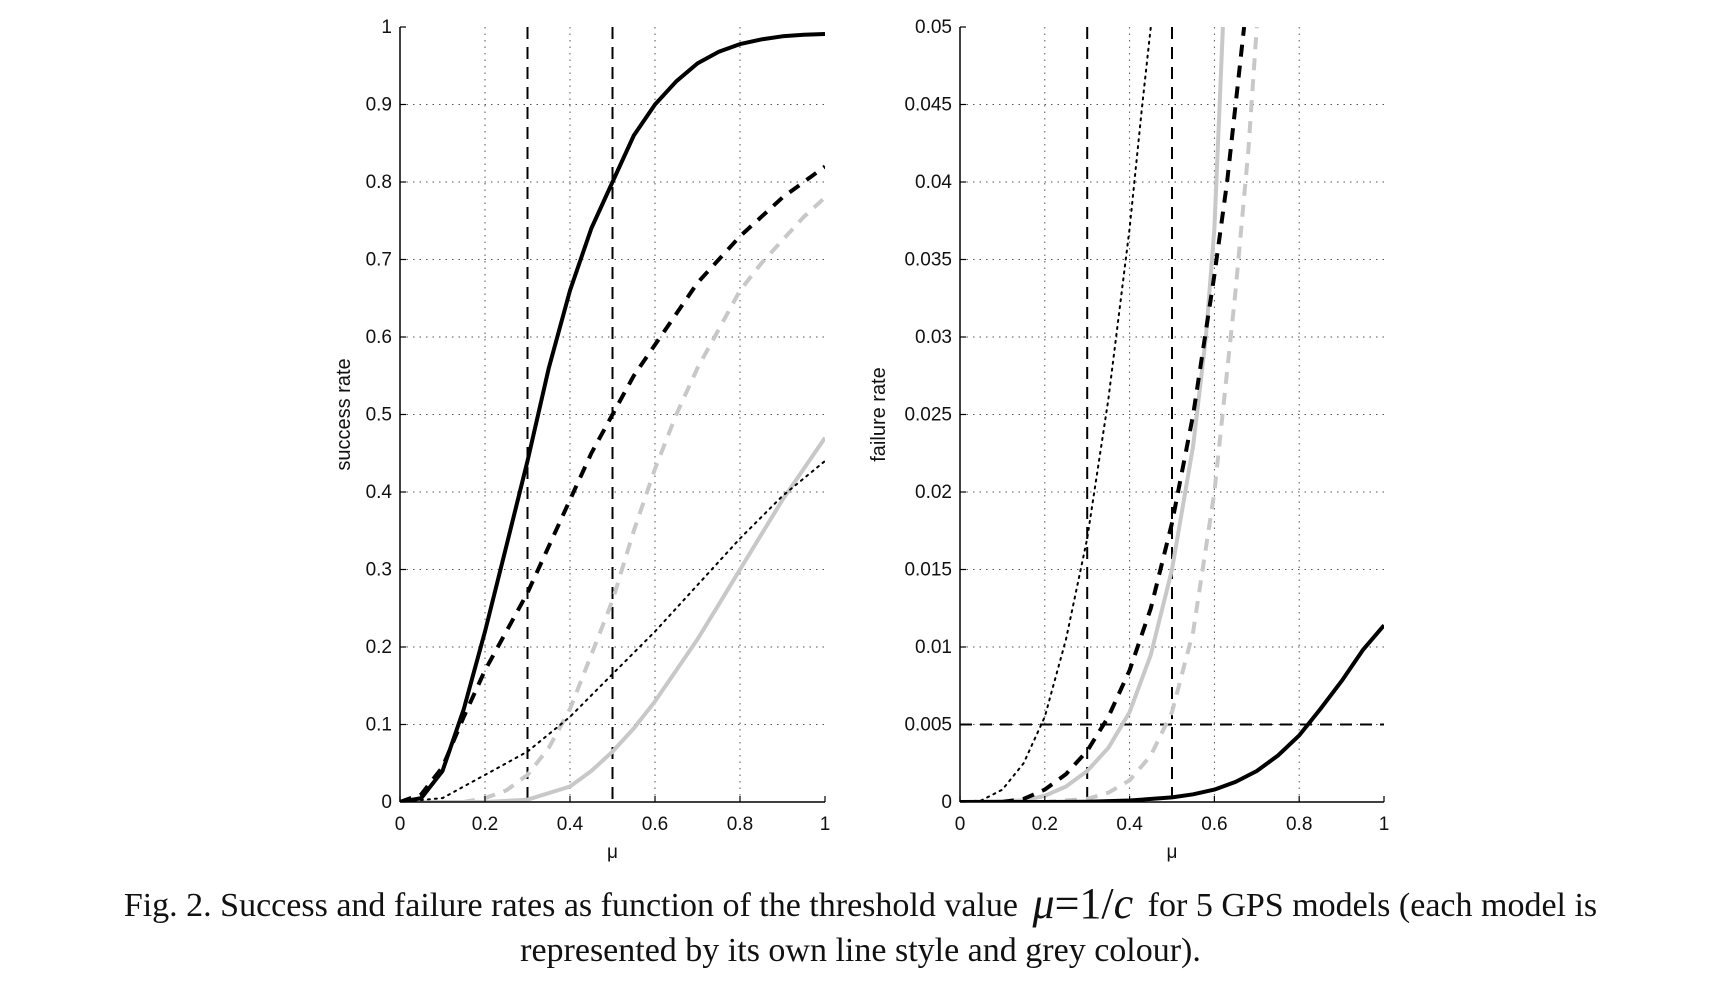 The image size is (1721, 986). Describe the element at coordinates (570, 824) in the screenshot. I see `success-x-tick-label: 0.4` at that location.